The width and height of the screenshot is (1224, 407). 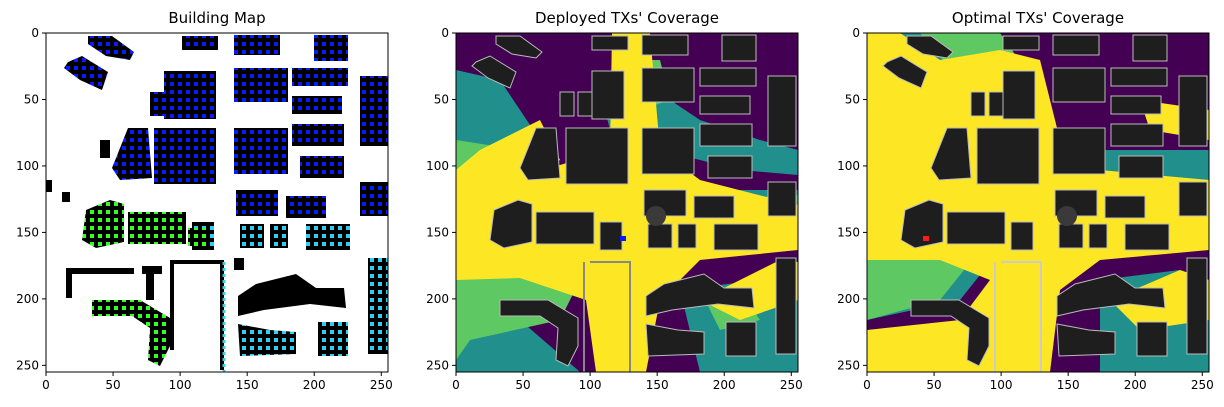 What do you see at coordinates (216, 18) in the screenshot?
I see `panel-title: Building Map` at bounding box center [216, 18].